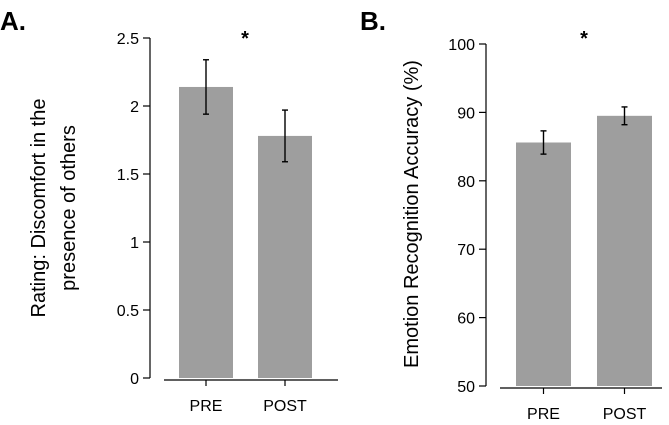 This screenshot has width=669, height=425. What do you see at coordinates (134, 379) in the screenshot?
I see `y-tick-label: 0` at bounding box center [134, 379].